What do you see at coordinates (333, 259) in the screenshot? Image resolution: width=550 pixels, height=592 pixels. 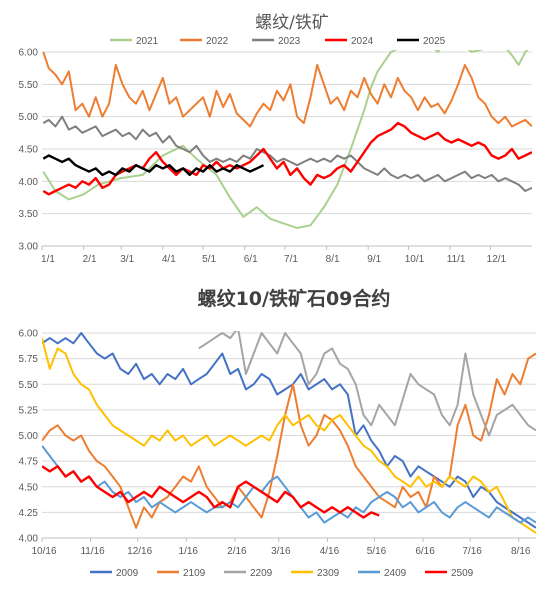 I see `x-tick-label: 8/1` at bounding box center [333, 259].